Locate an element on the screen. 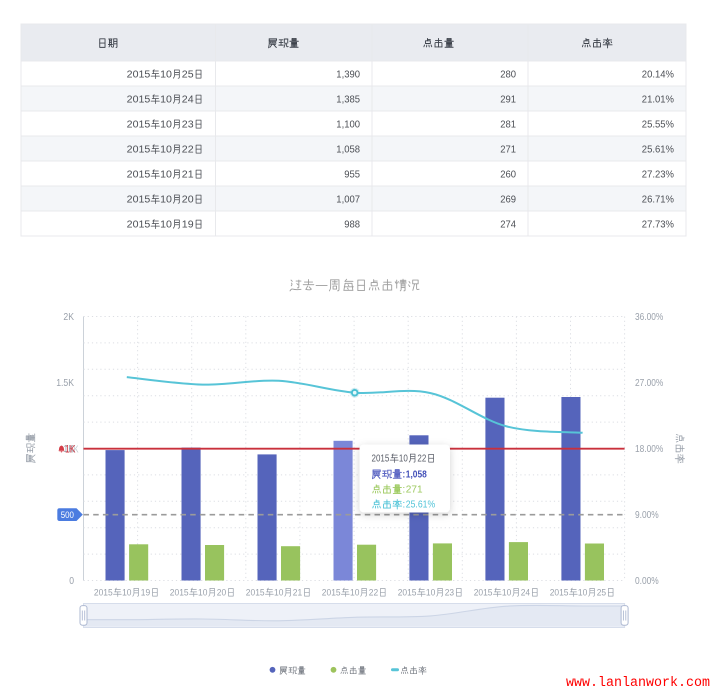 The image size is (713, 695). svg-text: 260 is located at coordinates (508, 174).